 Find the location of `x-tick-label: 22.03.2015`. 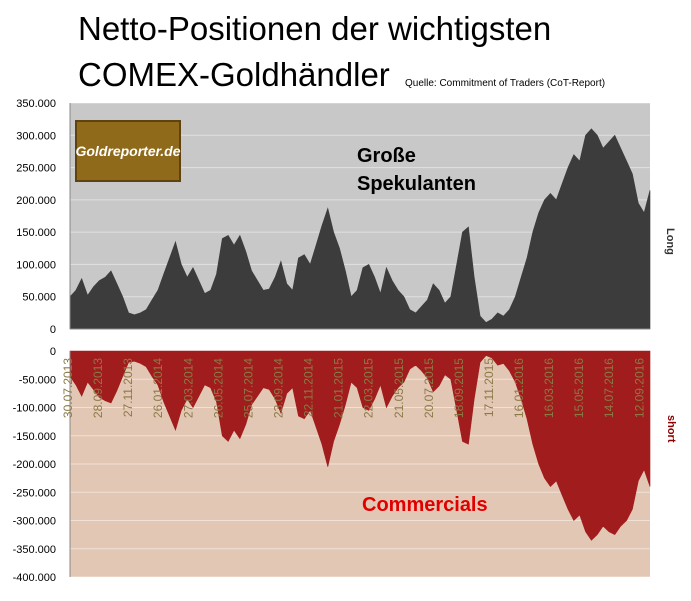

x-tick-label: 22.03.2015 is located at coordinates (369, 388).